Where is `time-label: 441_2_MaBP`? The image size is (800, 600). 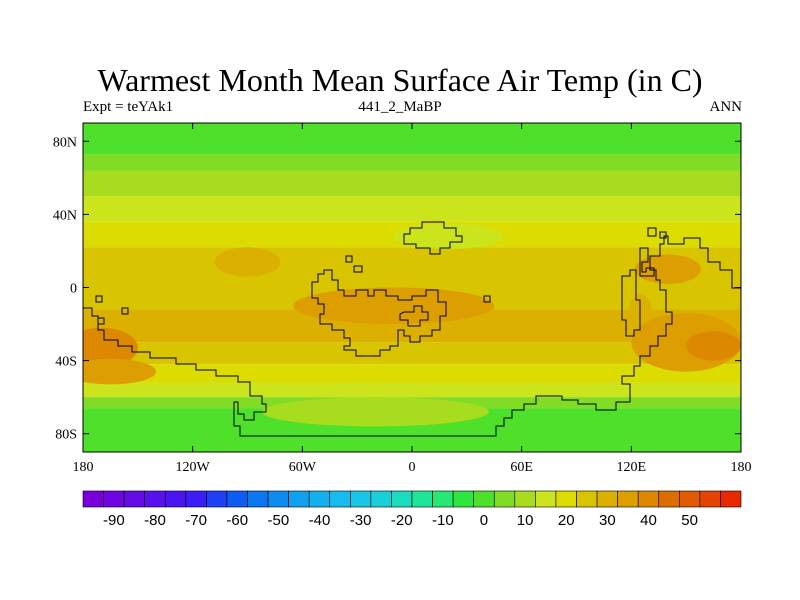
time-label: 441_2_MaBP is located at coordinates (400, 107).